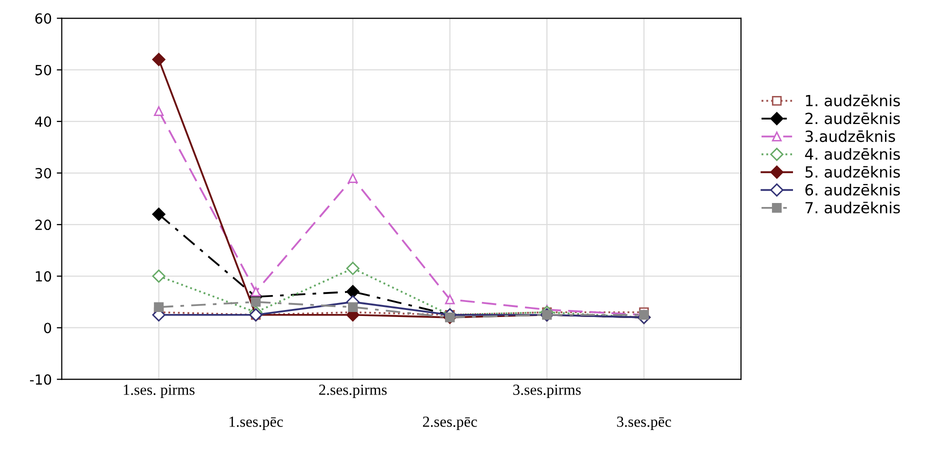 The height and width of the screenshot is (457, 950). What do you see at coordinates (43, 18) in the screenshot?
I see `y-tick-label: 60` at bounding box center [43, 18].